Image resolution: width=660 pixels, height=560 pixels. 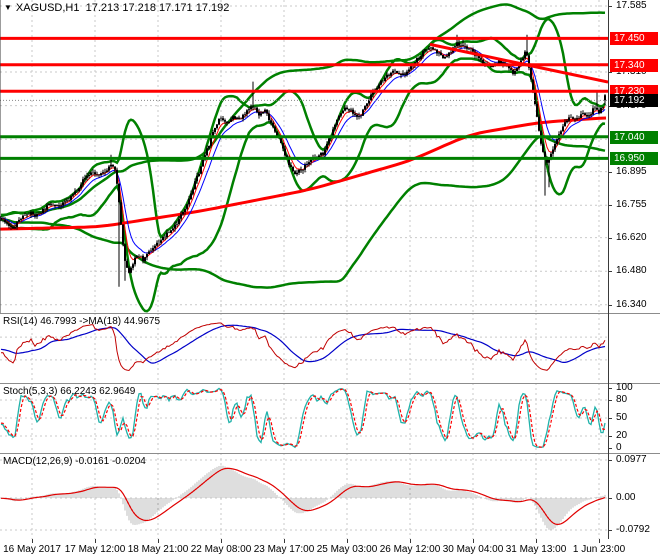 What do you see at coordinates (622, 399) in the screenshot?
I see `stoch-tick-label: 80` at bounding box center [622, 399].